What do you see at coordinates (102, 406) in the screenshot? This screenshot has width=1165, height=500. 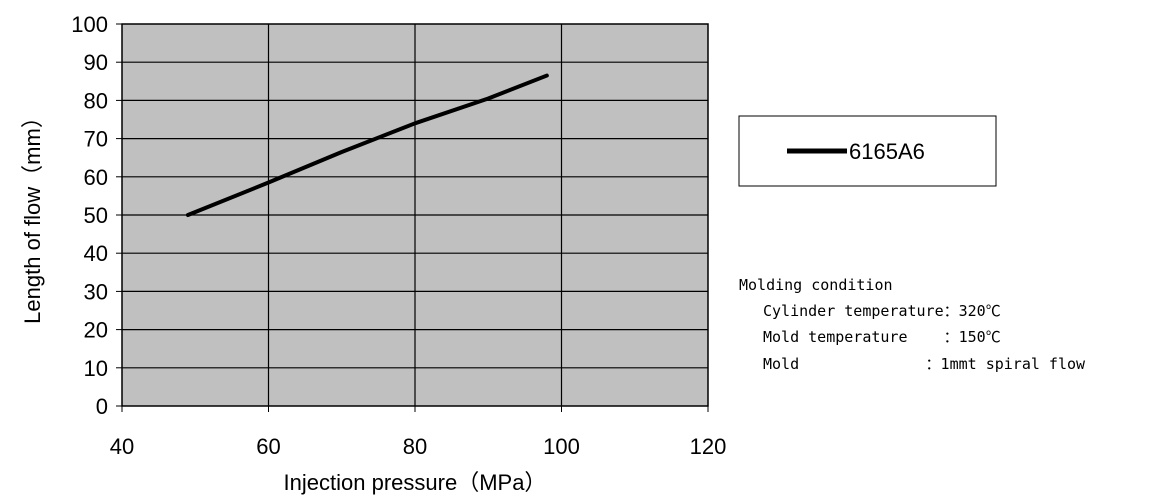 I see `y-tick-label: 0` at bounding box center [102, 406].